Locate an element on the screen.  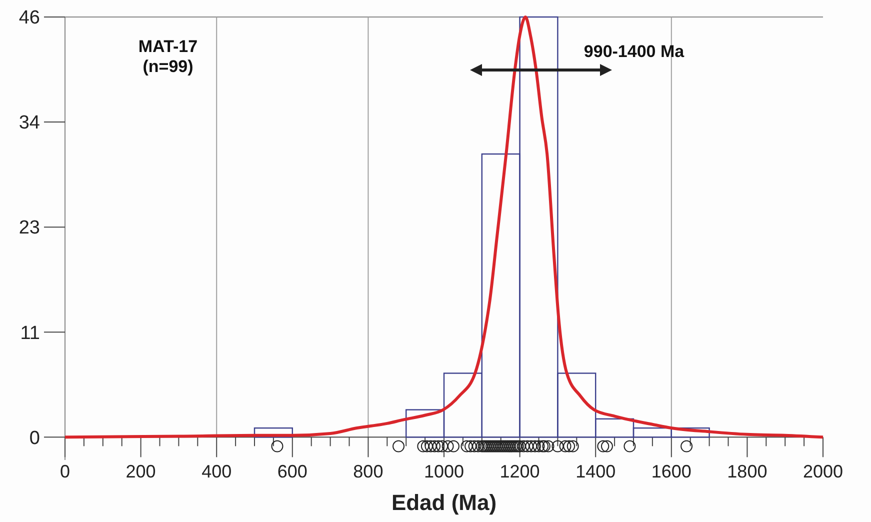
x-tick-label: 1600 is located at coordinates (671, 471).